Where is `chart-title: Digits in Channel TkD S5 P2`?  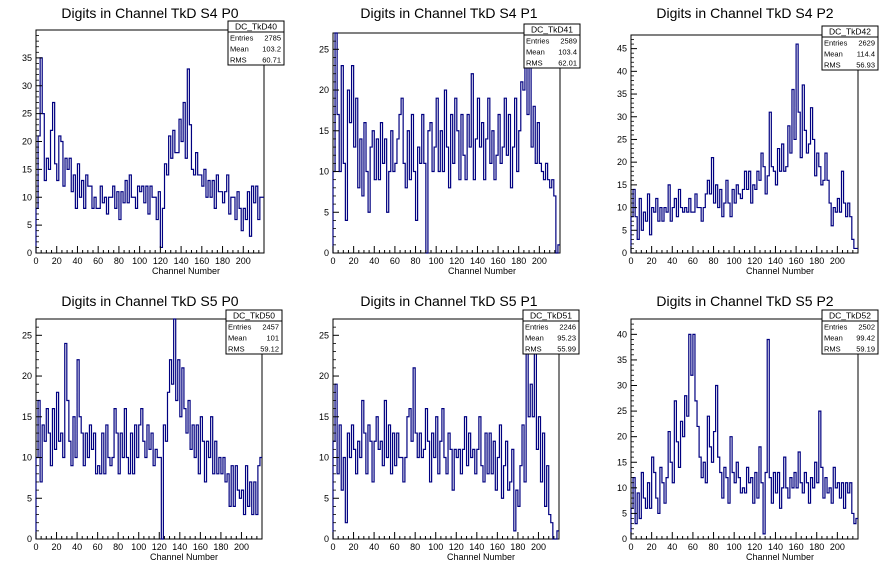
chart-title: Digits in Channel TkD S5 P2 is located at coordinates (744, 301).